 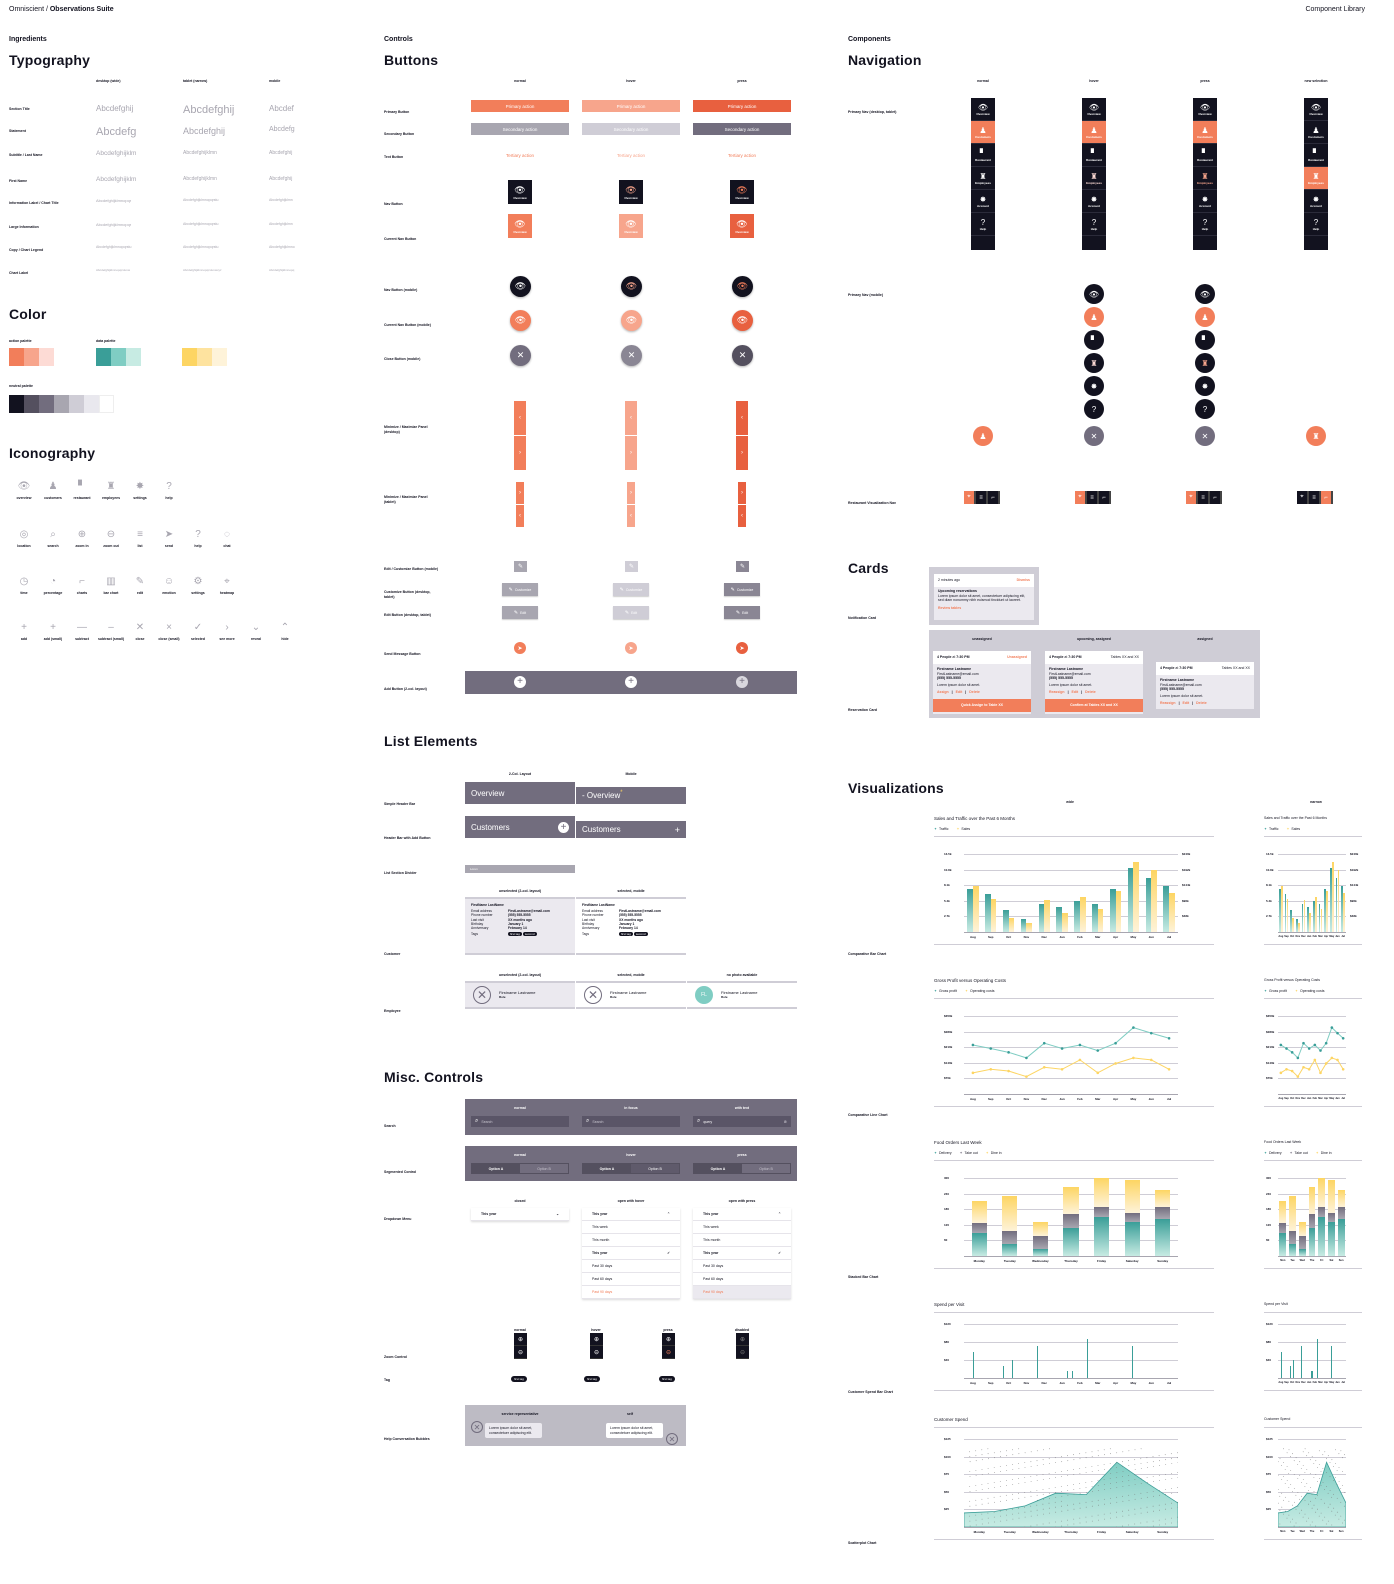 I want to click on dropdown-option: Past 60 days, so click(x=742, y=1279).